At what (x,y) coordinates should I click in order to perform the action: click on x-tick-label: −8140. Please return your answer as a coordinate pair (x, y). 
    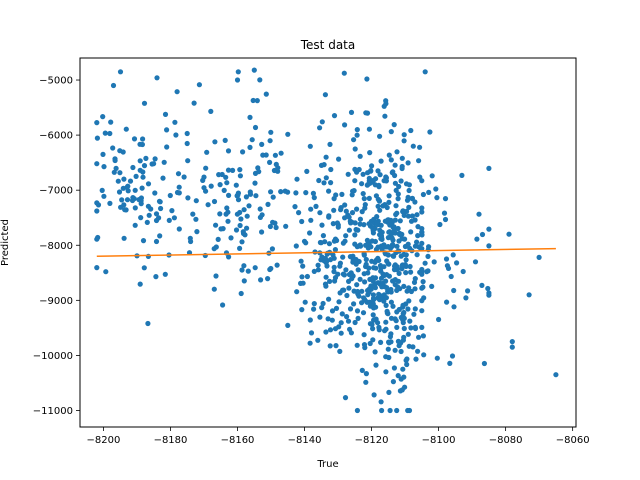
    Looking at the image, I should click on (305, 440).